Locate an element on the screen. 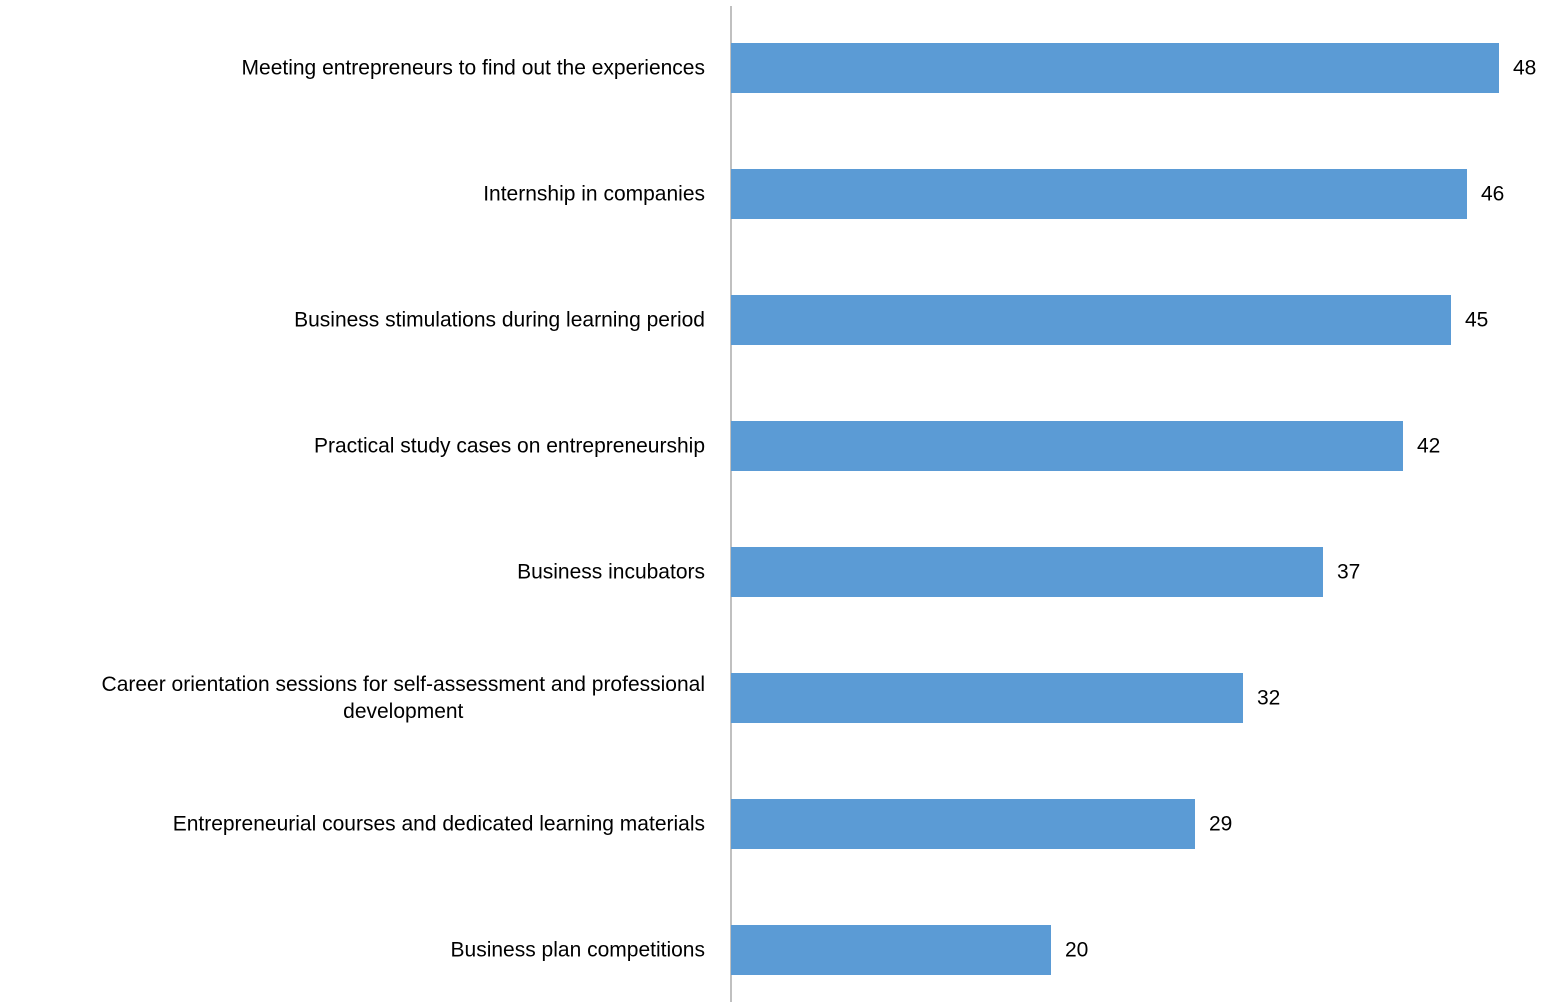  data-label: 42 is located at coordinates (1428, 446).